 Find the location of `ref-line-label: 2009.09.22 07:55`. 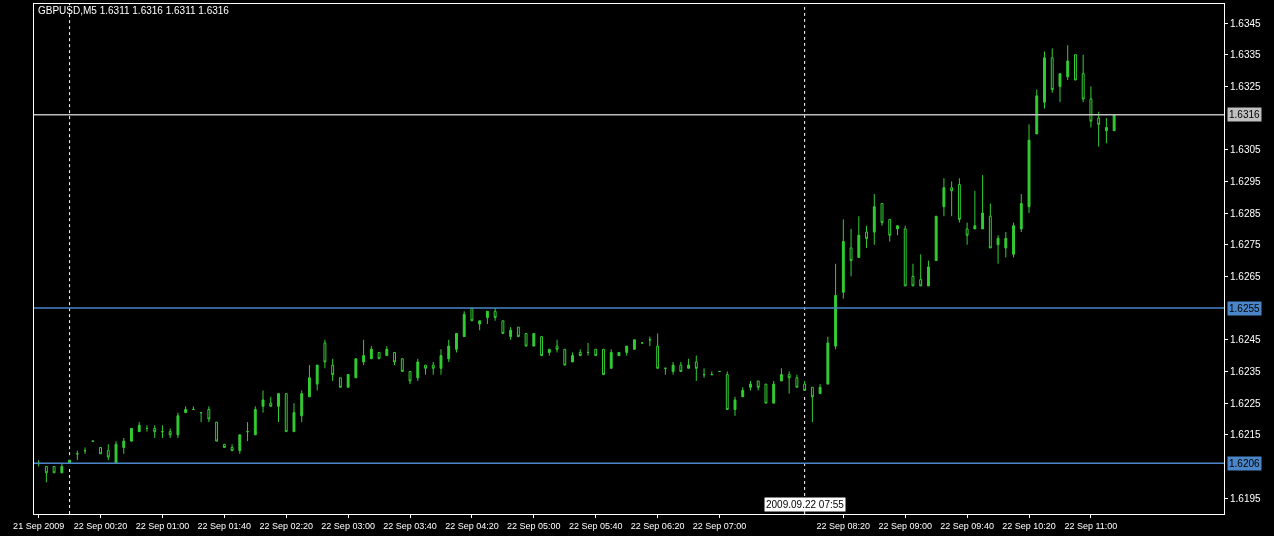

ref-line-label: 2009.09.22 07:55 is located at coordinates (805, 504).